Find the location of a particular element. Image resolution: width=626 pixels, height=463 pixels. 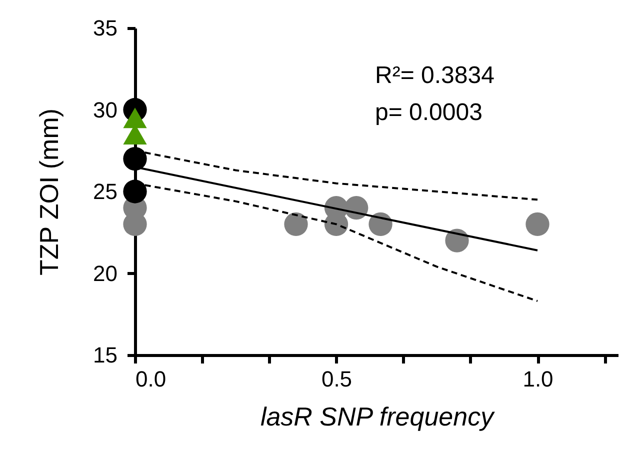

x-axis-title: lasR SNP frequency is located at coordinates (378, 417).